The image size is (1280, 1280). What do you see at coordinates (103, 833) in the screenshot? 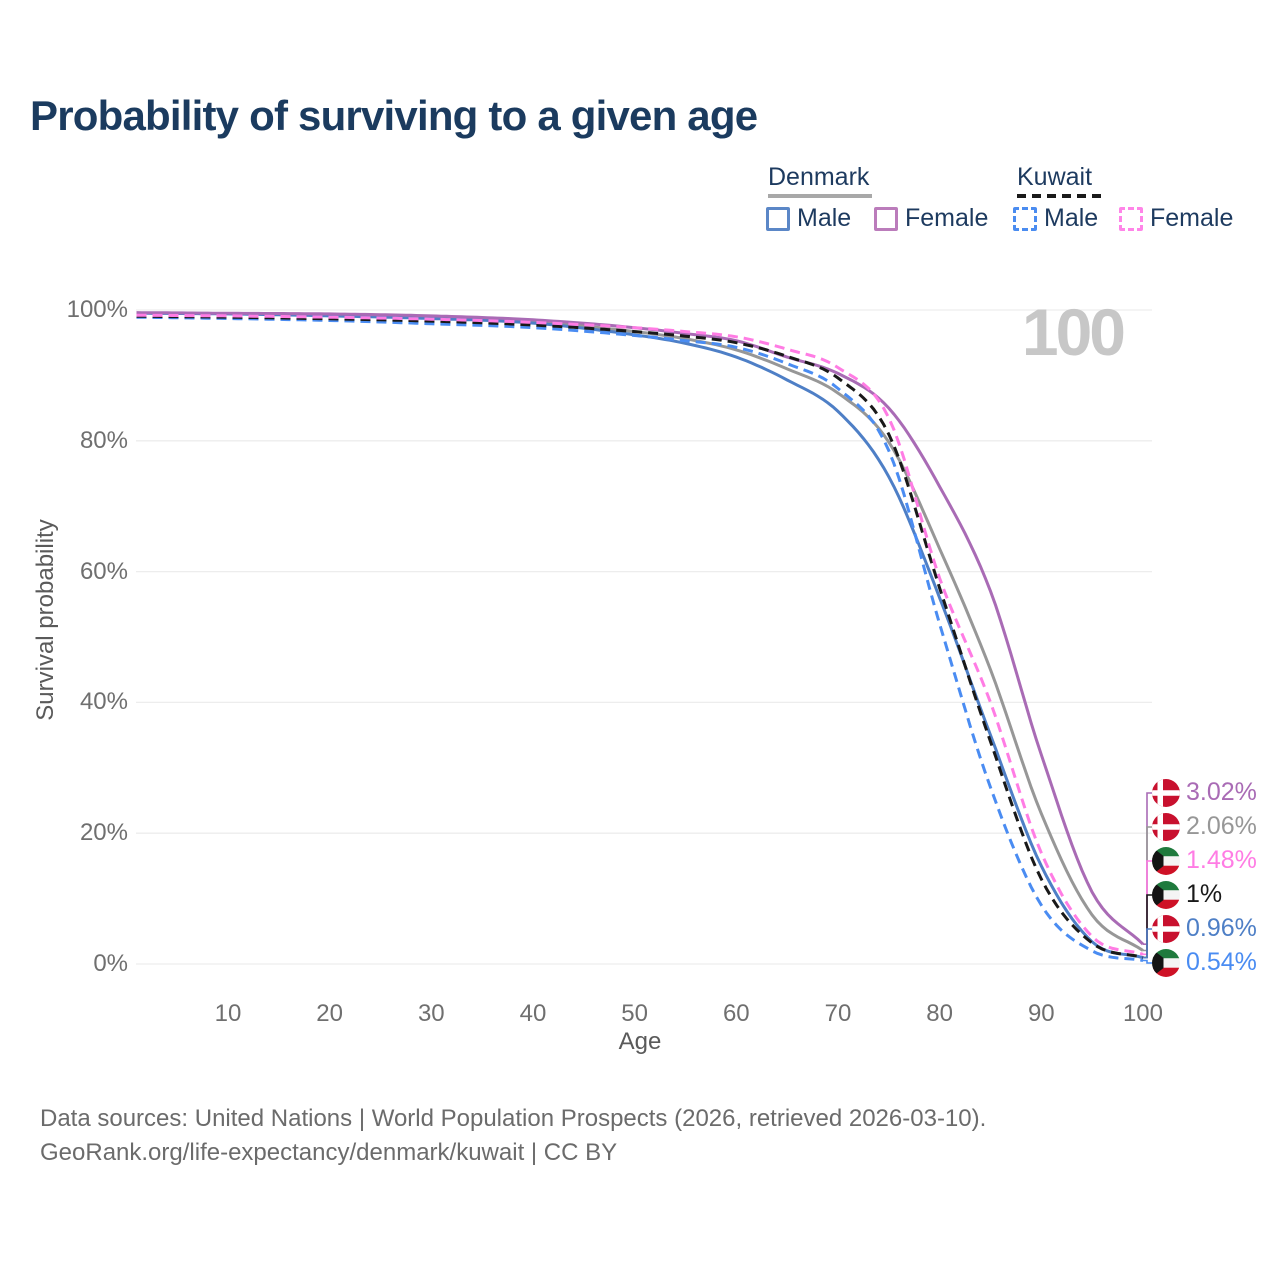
I see `y-tick-label: 20%` at bounding box center [103, 833].